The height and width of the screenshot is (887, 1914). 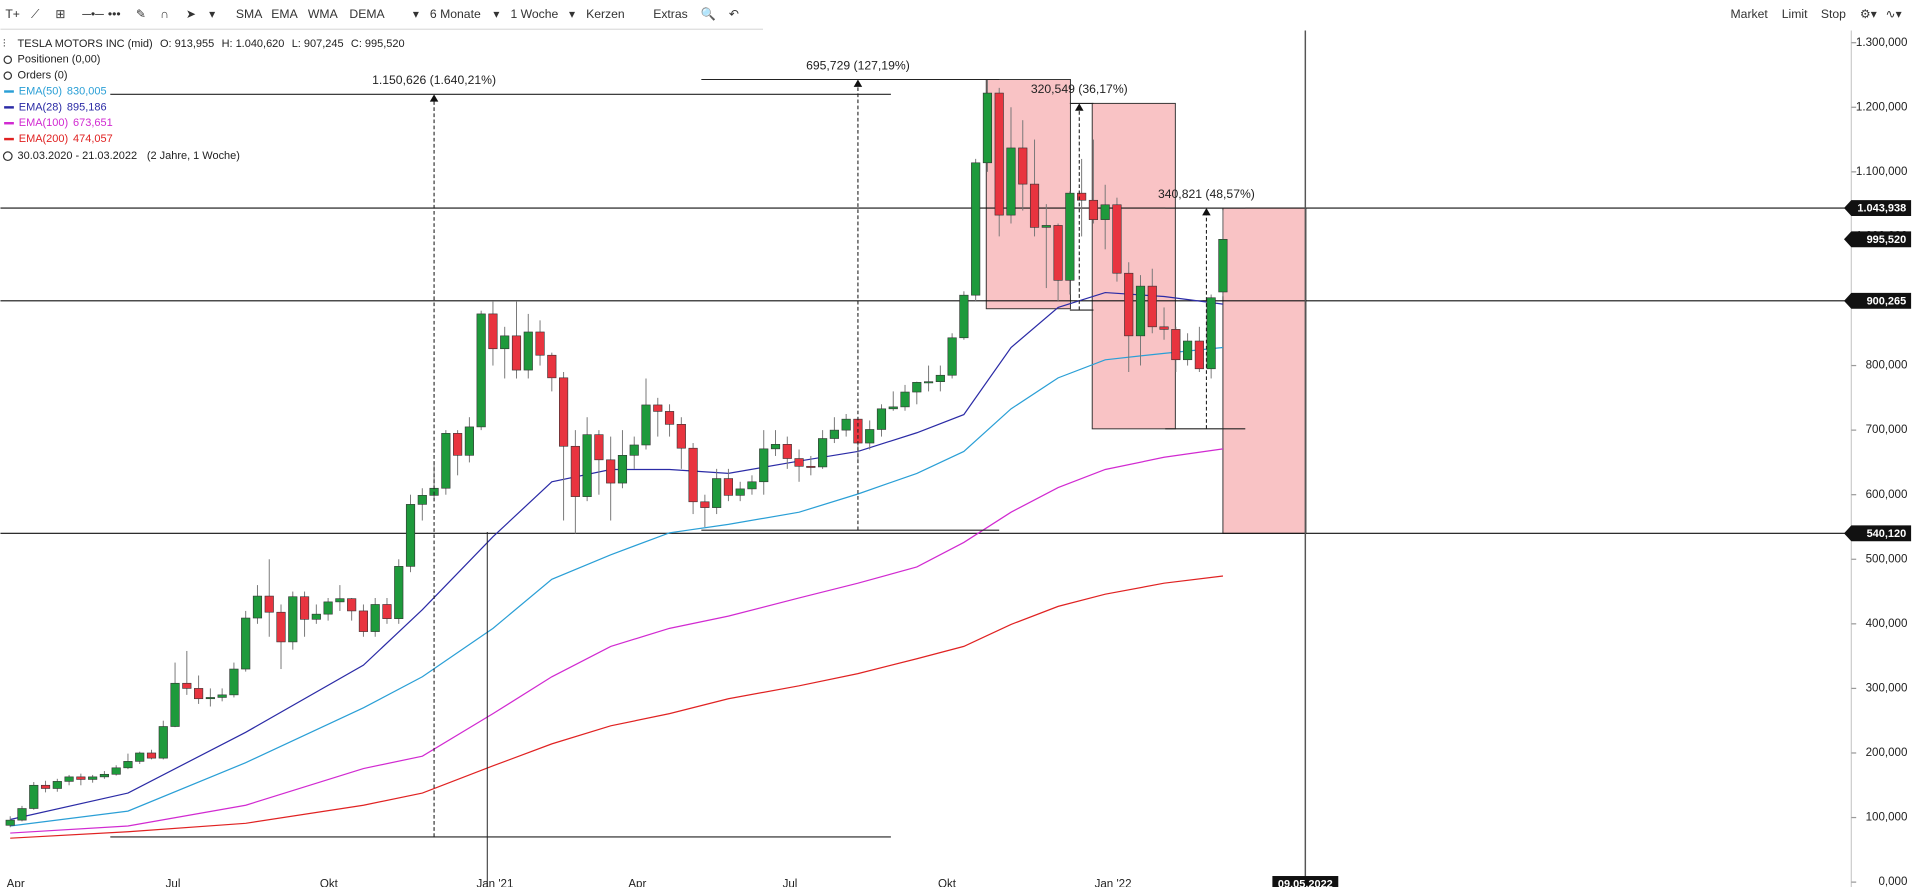 What do you see at coordinates (605, 14) in the screenshot?
I see `toolbar-button: Kerzen` at bounding box center [605, 14].